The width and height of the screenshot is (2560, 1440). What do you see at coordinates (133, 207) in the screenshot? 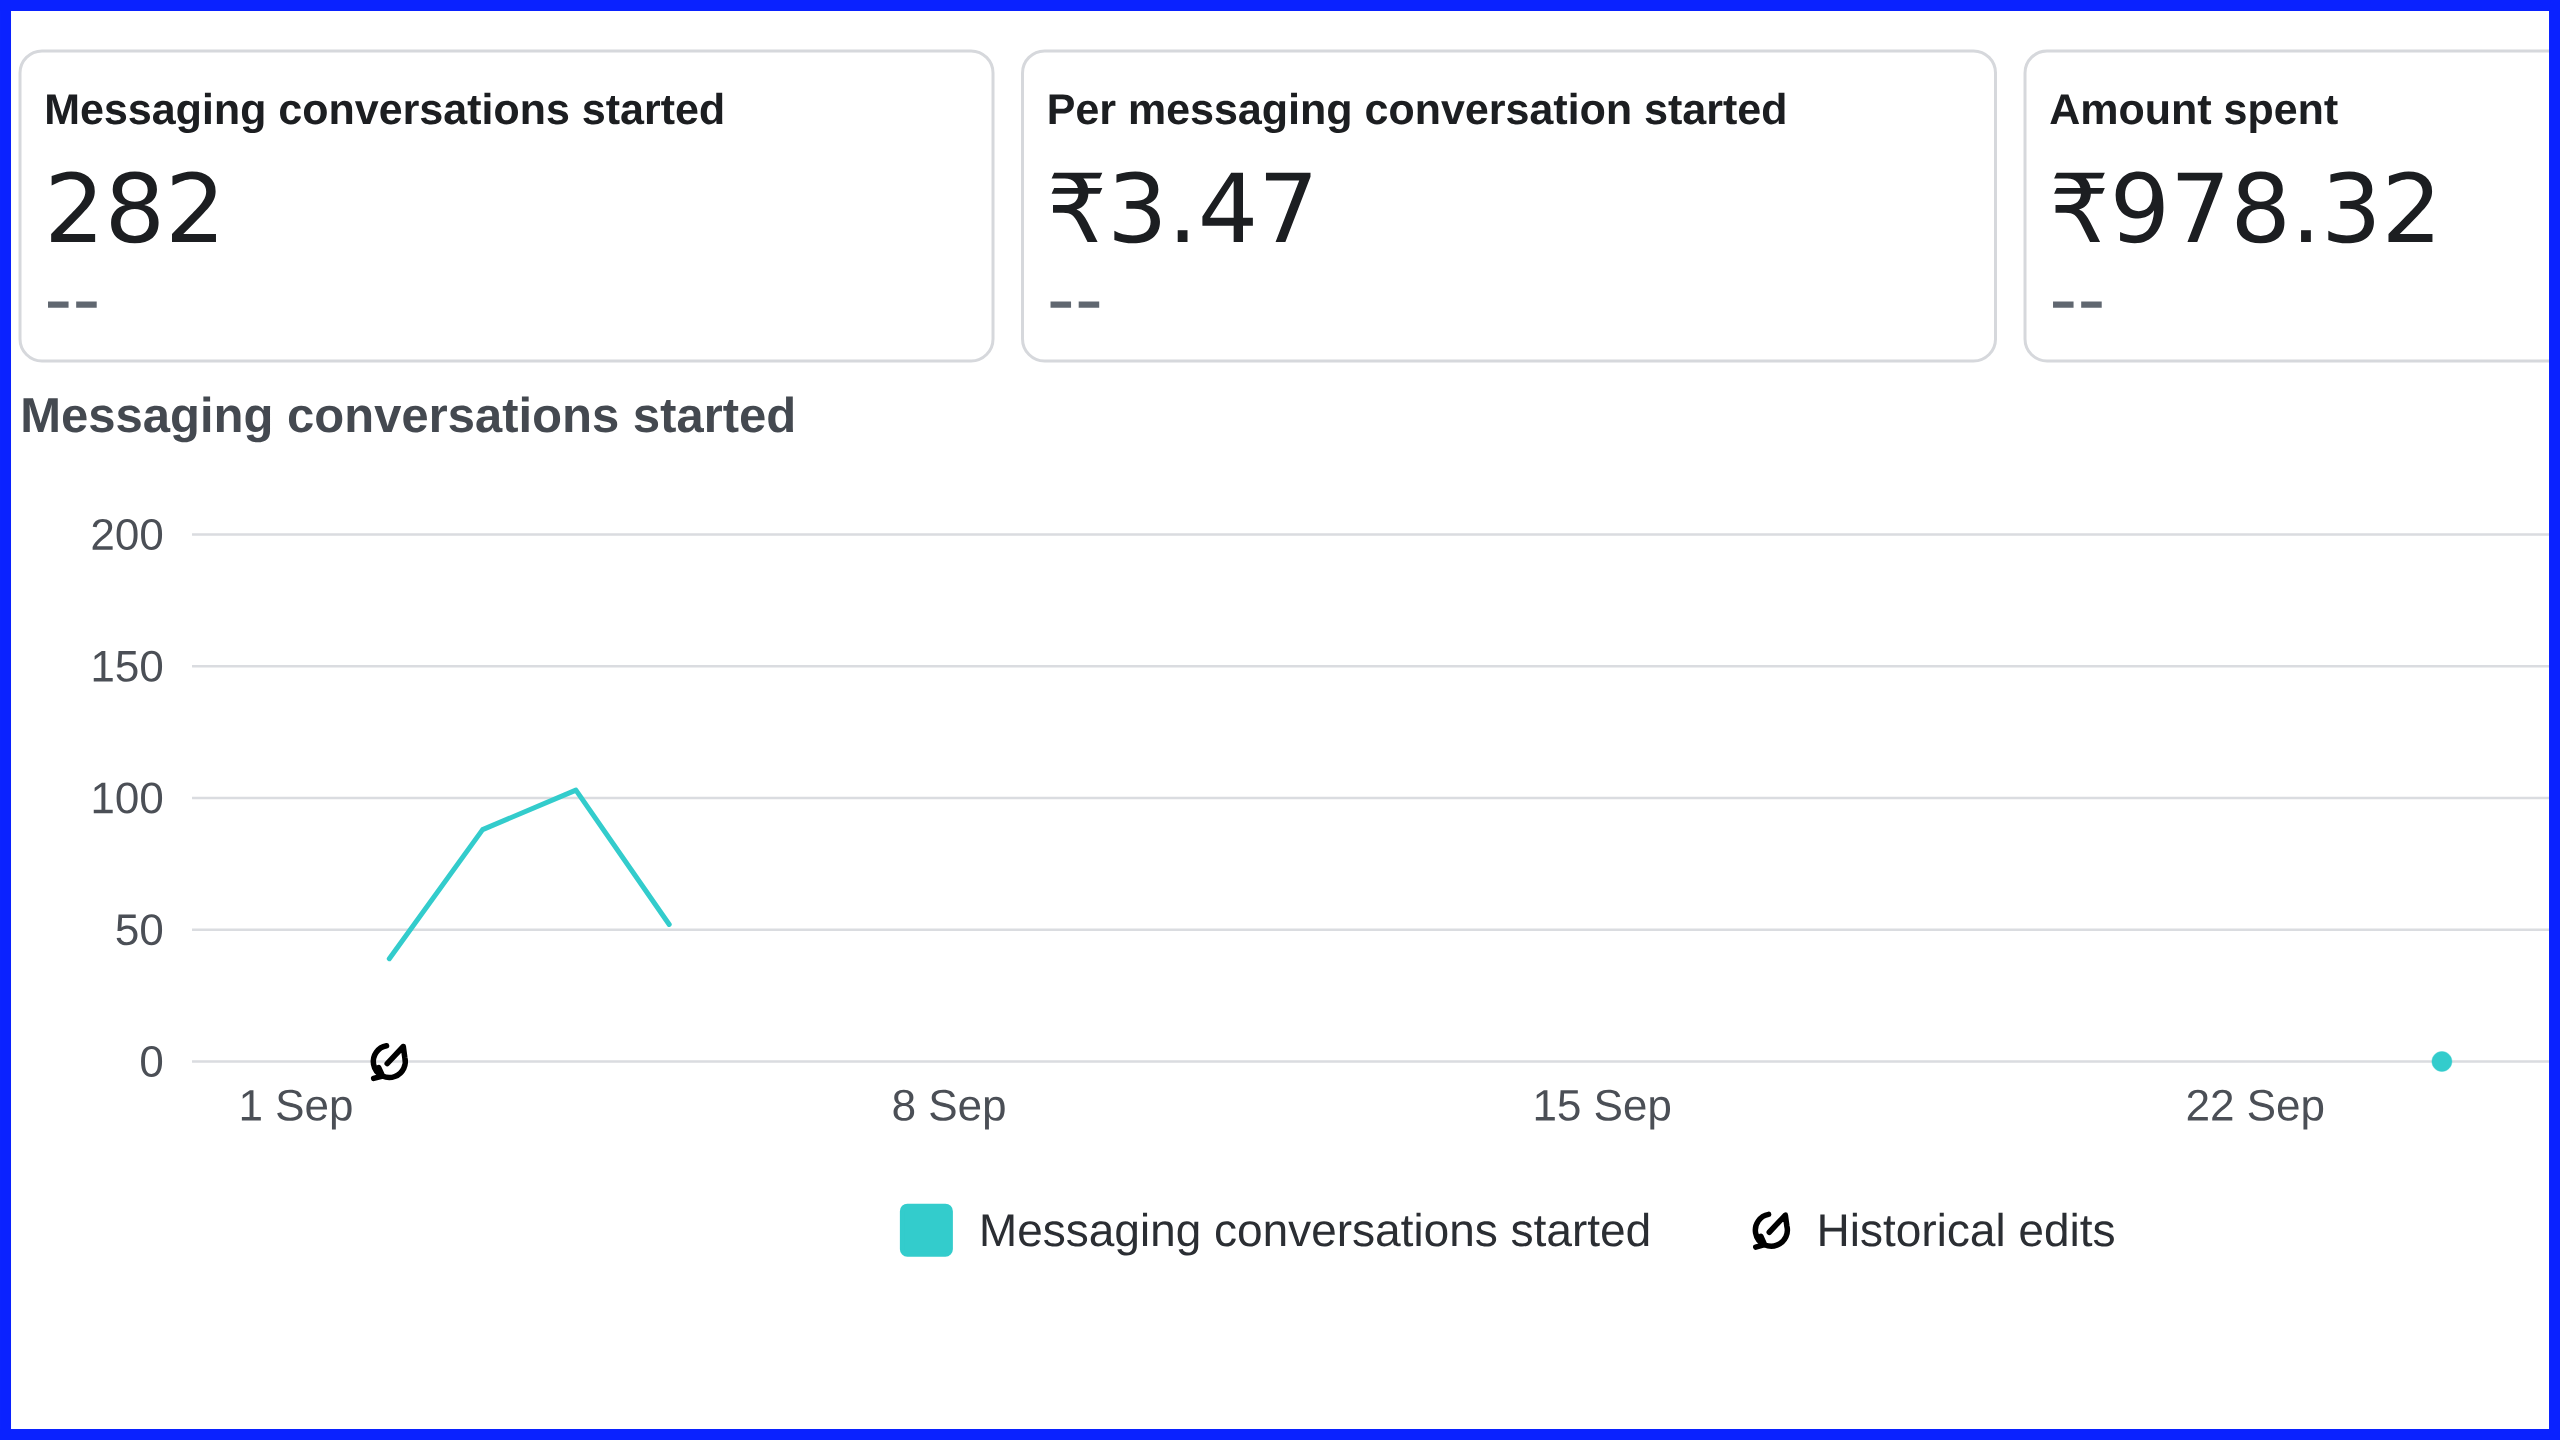
I see `text: 282` at bounding box center [133, 207].